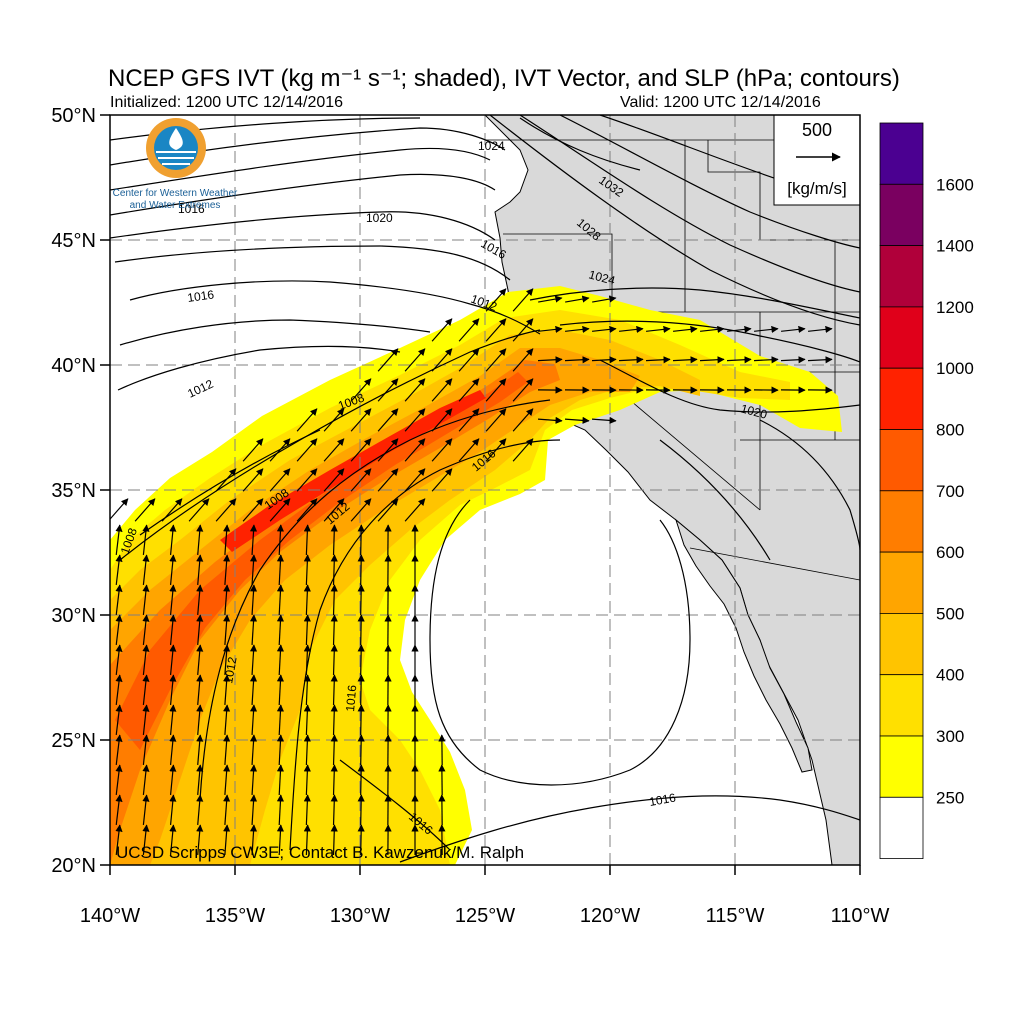 The height and width of the screenshot is (1024, 1024). What do you see at coordinates (754, 411) in the screenshot?
I see `slp-label: 1020` at bounding box center [754, 411].